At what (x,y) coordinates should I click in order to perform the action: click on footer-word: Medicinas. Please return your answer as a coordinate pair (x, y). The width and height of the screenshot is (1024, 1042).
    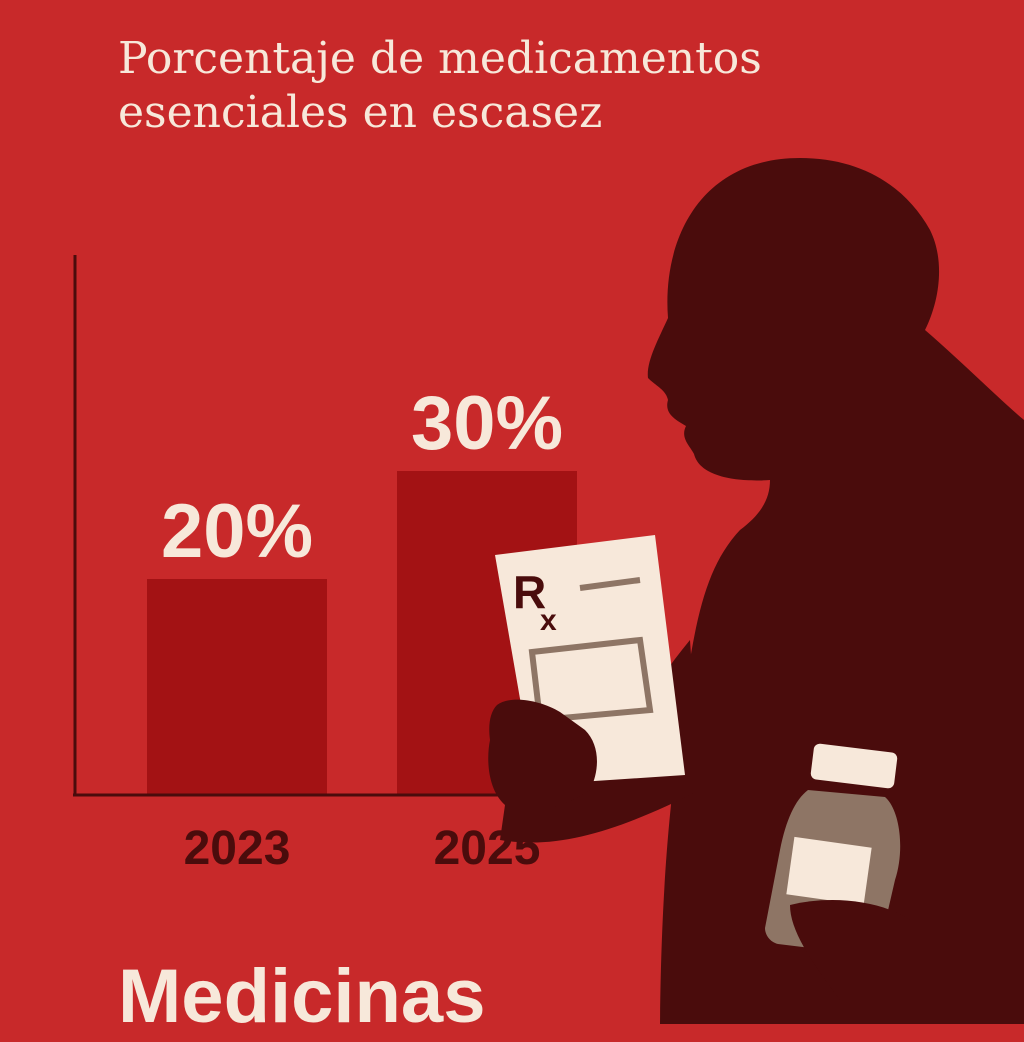
    Looking at the image, I should click on (302, 996).